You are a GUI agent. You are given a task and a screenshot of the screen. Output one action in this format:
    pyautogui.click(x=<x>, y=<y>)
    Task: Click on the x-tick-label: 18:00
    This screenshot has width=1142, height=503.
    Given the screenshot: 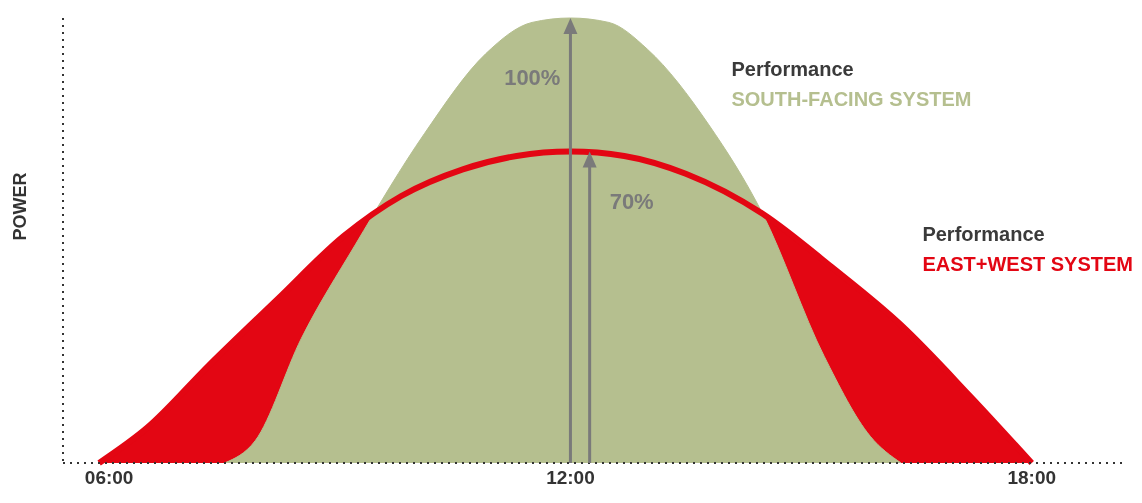 What is the action you would take?
    pyautogui.click(x=1032, y=478)
    